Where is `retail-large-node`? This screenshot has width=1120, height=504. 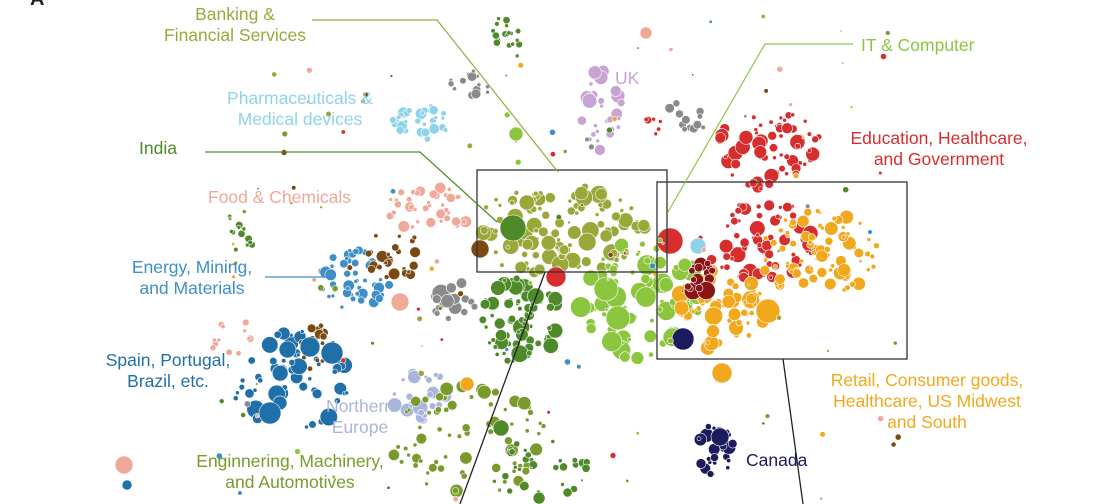
retail-large-node is located at coordinates (722, 373).